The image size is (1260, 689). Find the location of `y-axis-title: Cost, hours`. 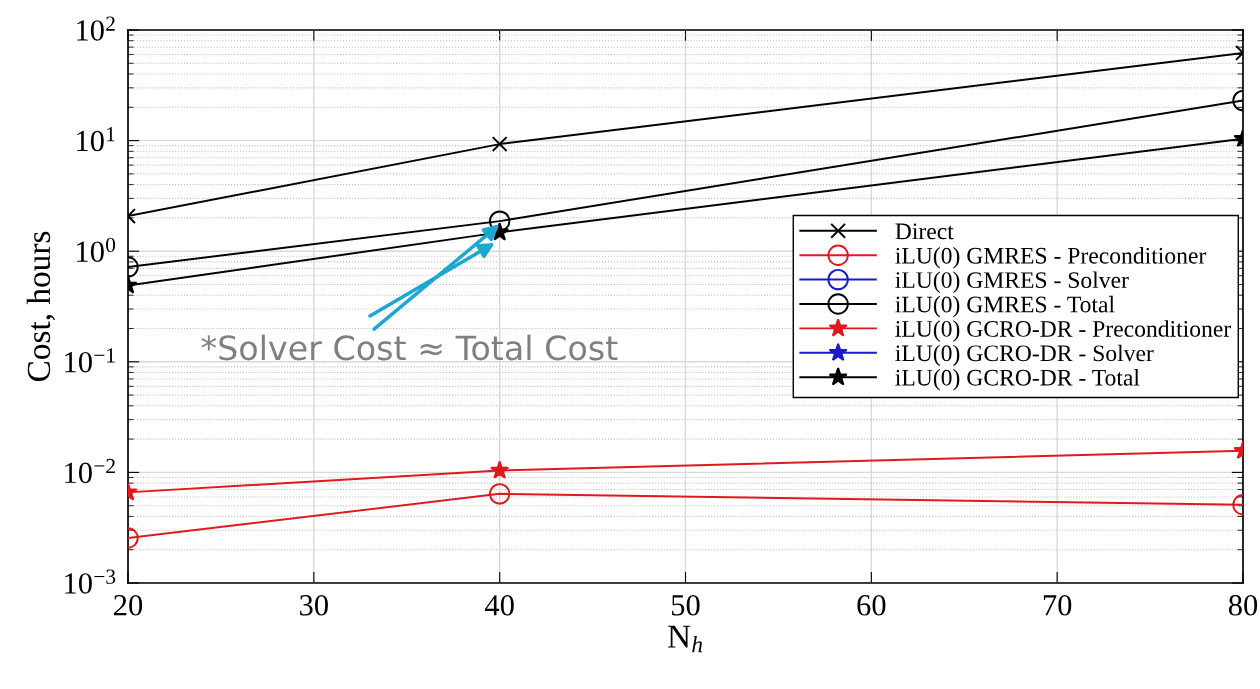

y-axis-title: Cost, hours is located at coordinates (40, 306).